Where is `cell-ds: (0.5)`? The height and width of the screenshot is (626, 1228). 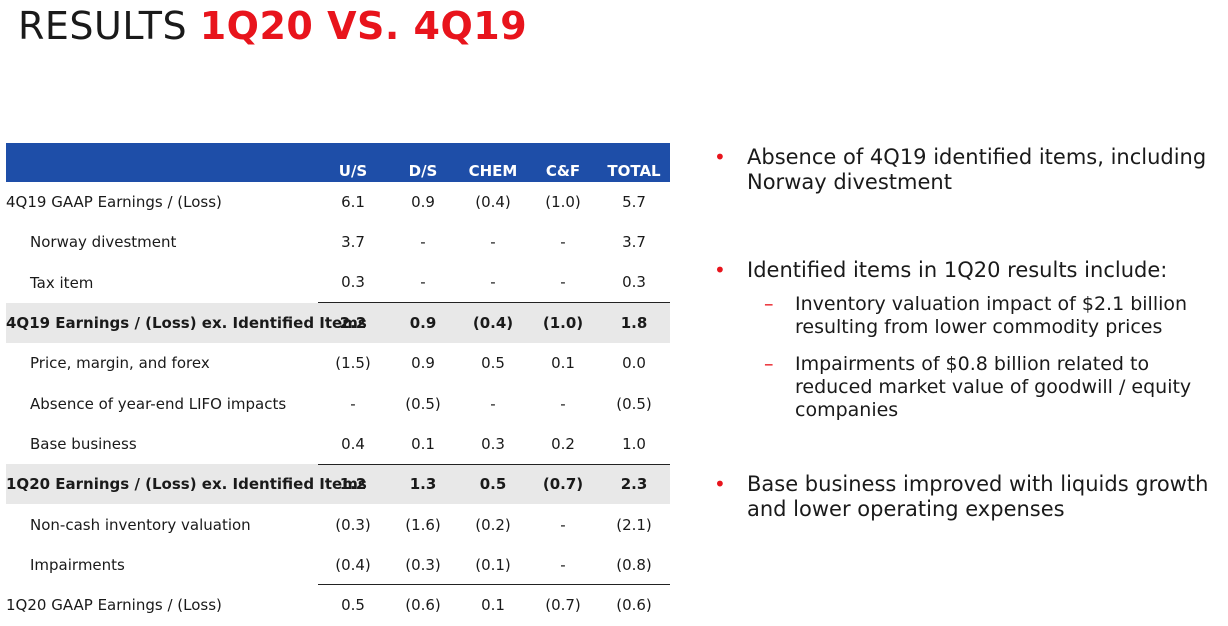 cell-ds: (0.5) is located at coordinates (423, 403).